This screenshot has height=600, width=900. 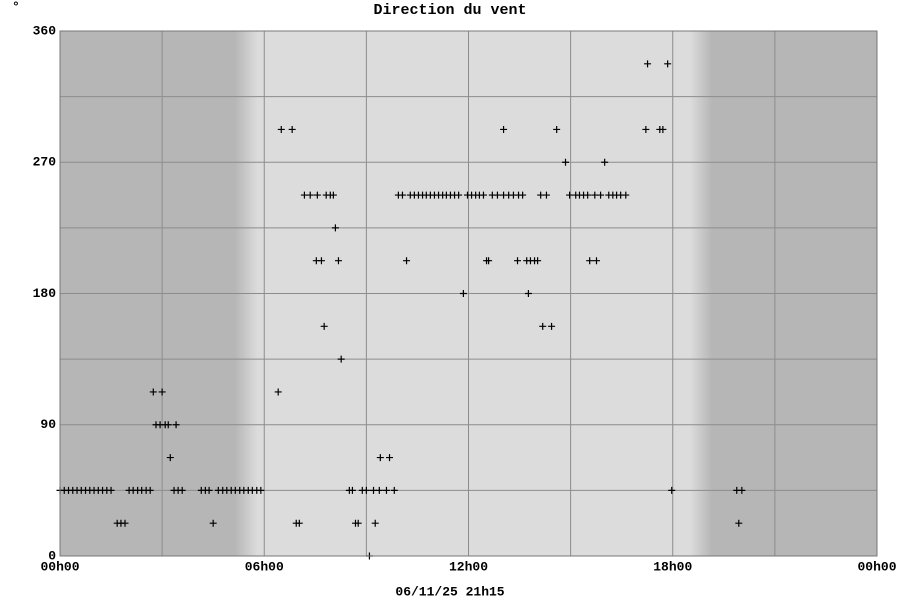 I want to click on x-tick-label: 18h00, so click(x=672, y=566).